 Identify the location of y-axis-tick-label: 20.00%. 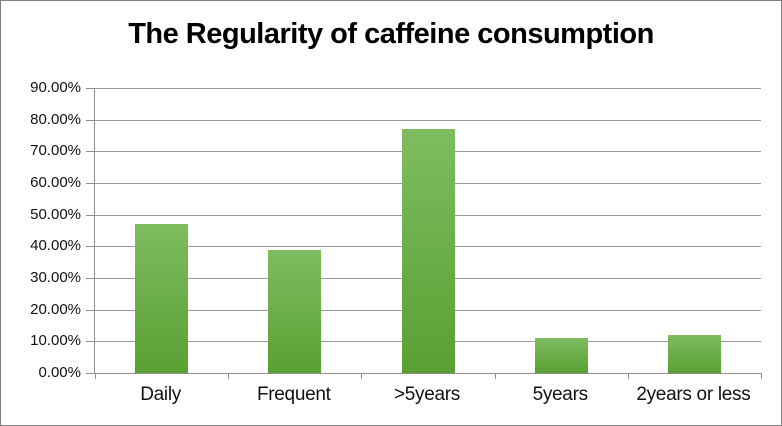
(55, 309).